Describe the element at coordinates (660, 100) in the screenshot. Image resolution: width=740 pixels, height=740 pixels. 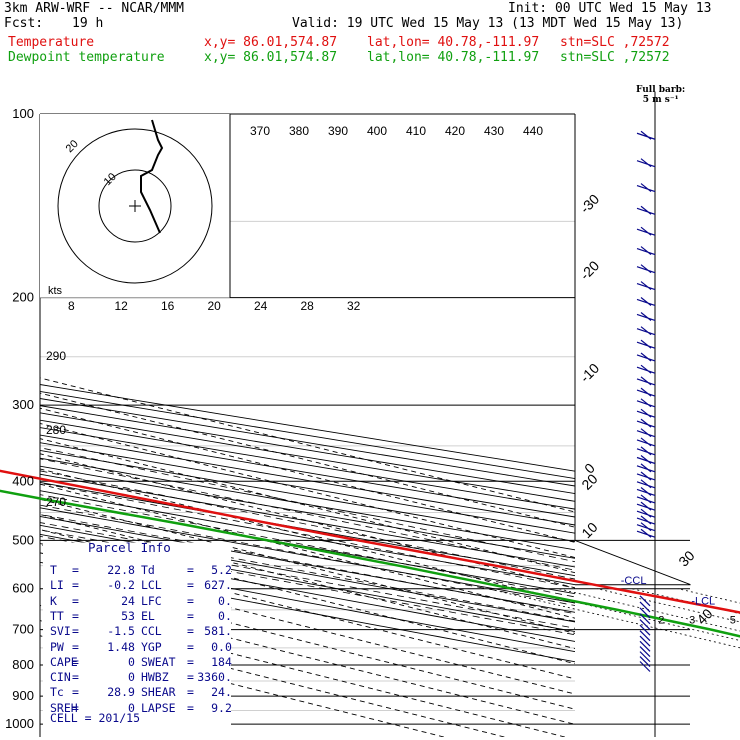
I see `wind-barb-title-line2: 5 m s⁻¹` at that location.